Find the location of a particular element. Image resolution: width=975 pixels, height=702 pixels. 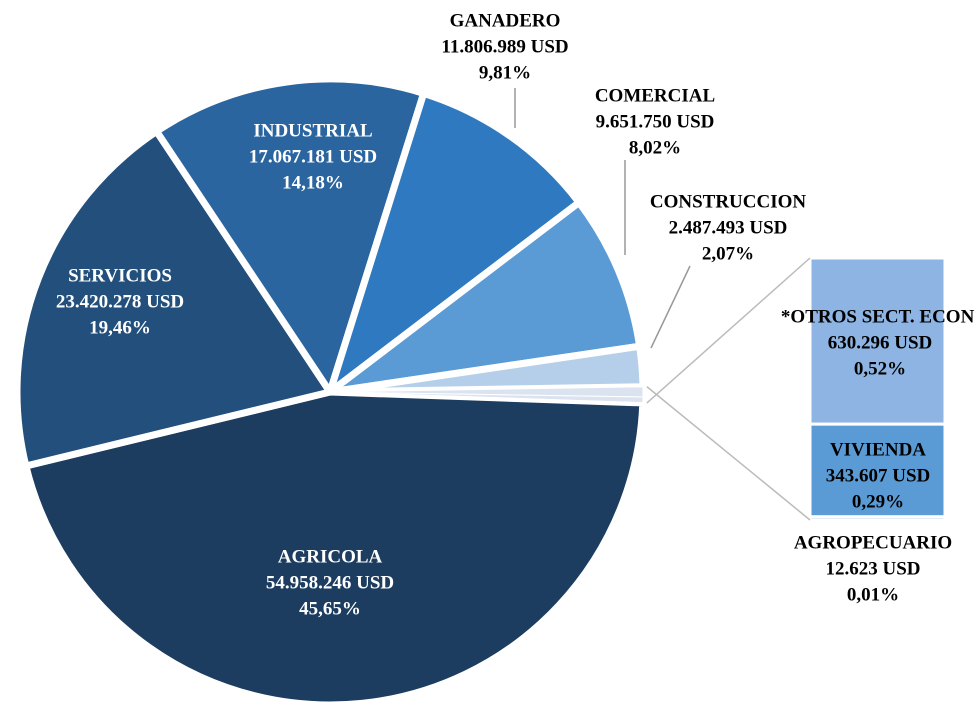

percent-label: 0,29% is located at coordinates (878, 501).